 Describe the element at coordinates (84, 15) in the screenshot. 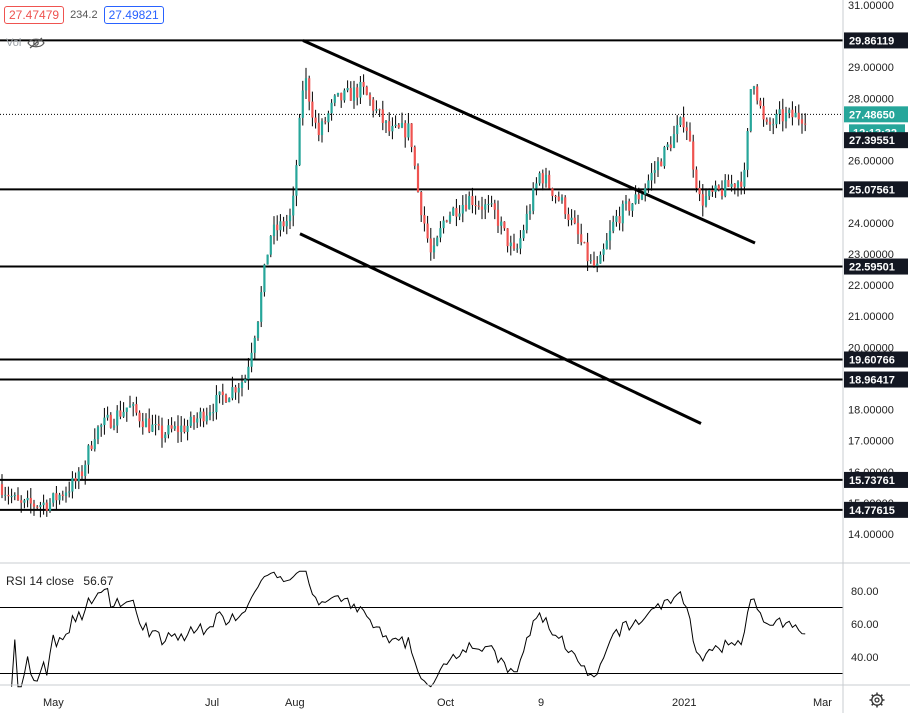

I see `spread-value: 234.2` at that location.